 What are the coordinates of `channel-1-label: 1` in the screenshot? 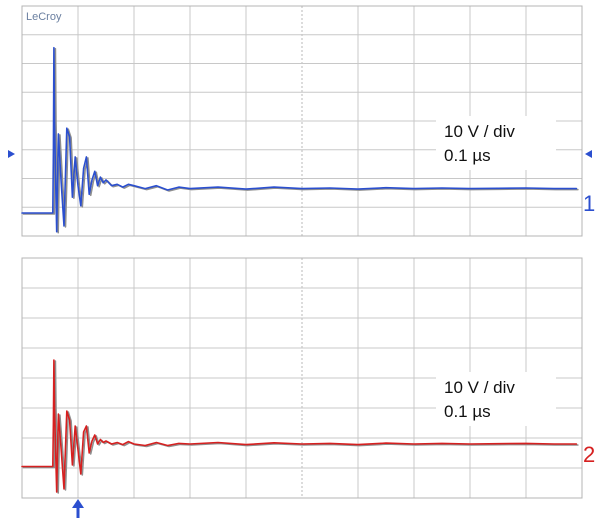 It's located at (589, 203).